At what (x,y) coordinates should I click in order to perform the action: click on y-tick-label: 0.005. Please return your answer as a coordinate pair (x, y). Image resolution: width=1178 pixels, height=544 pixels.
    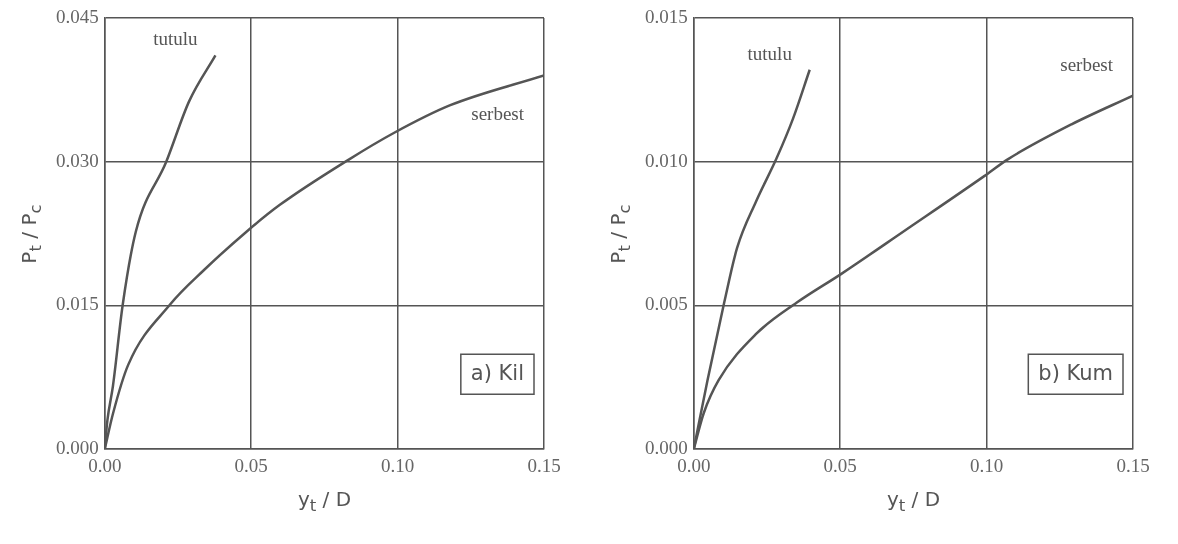
    Looking at the image, I should click on (666, 304).